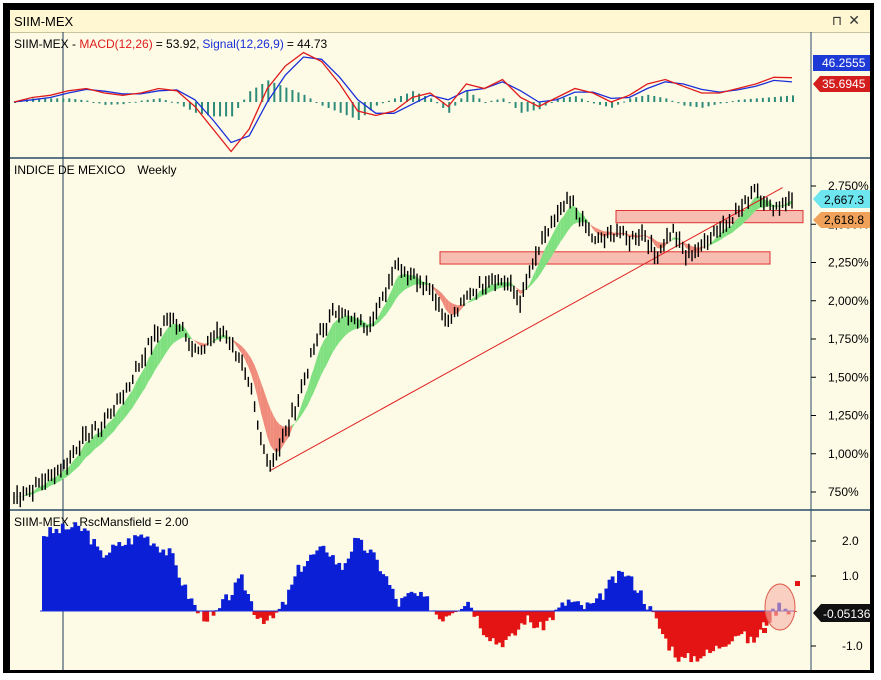 Image resolution: width=881 pixels, height=680 pixels. Describe the element at coordinates (841, 84) in the screenshot. I see `macd-badge: 35.6945` at that location.